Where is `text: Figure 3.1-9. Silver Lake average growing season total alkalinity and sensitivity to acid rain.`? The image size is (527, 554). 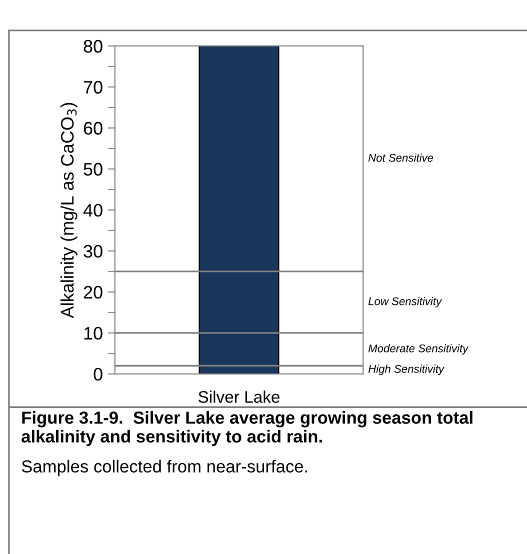 text: Figure 3.1-9. Silver Lake average growing season total alkalinity and sensitivity to acid rain. is located at coordinates (247, 428).